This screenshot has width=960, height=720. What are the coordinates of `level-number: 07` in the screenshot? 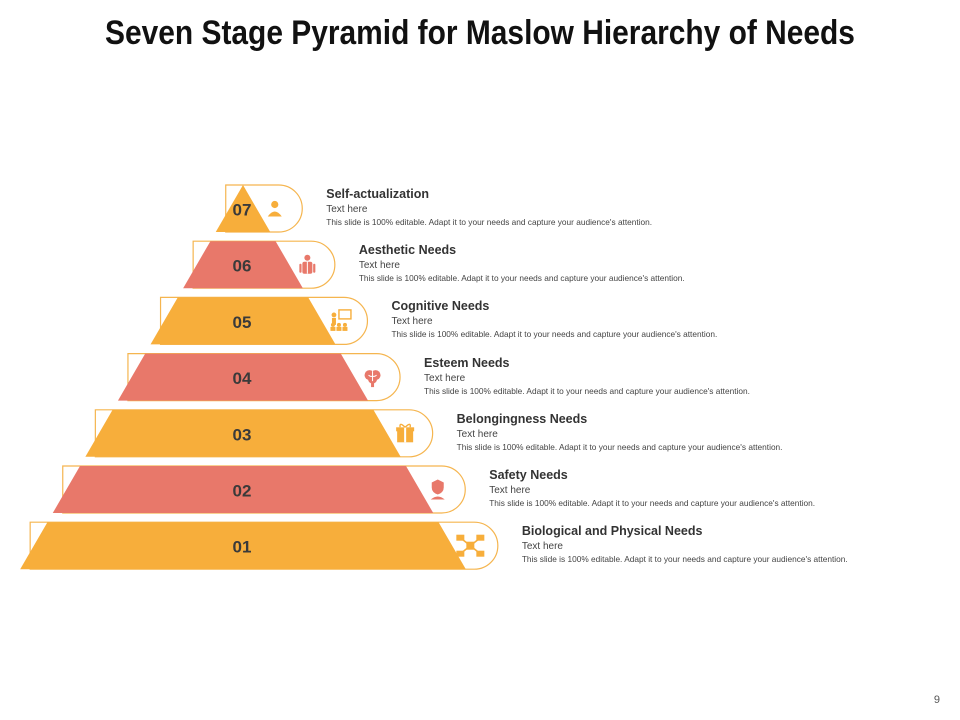 It's located at (242, 210).